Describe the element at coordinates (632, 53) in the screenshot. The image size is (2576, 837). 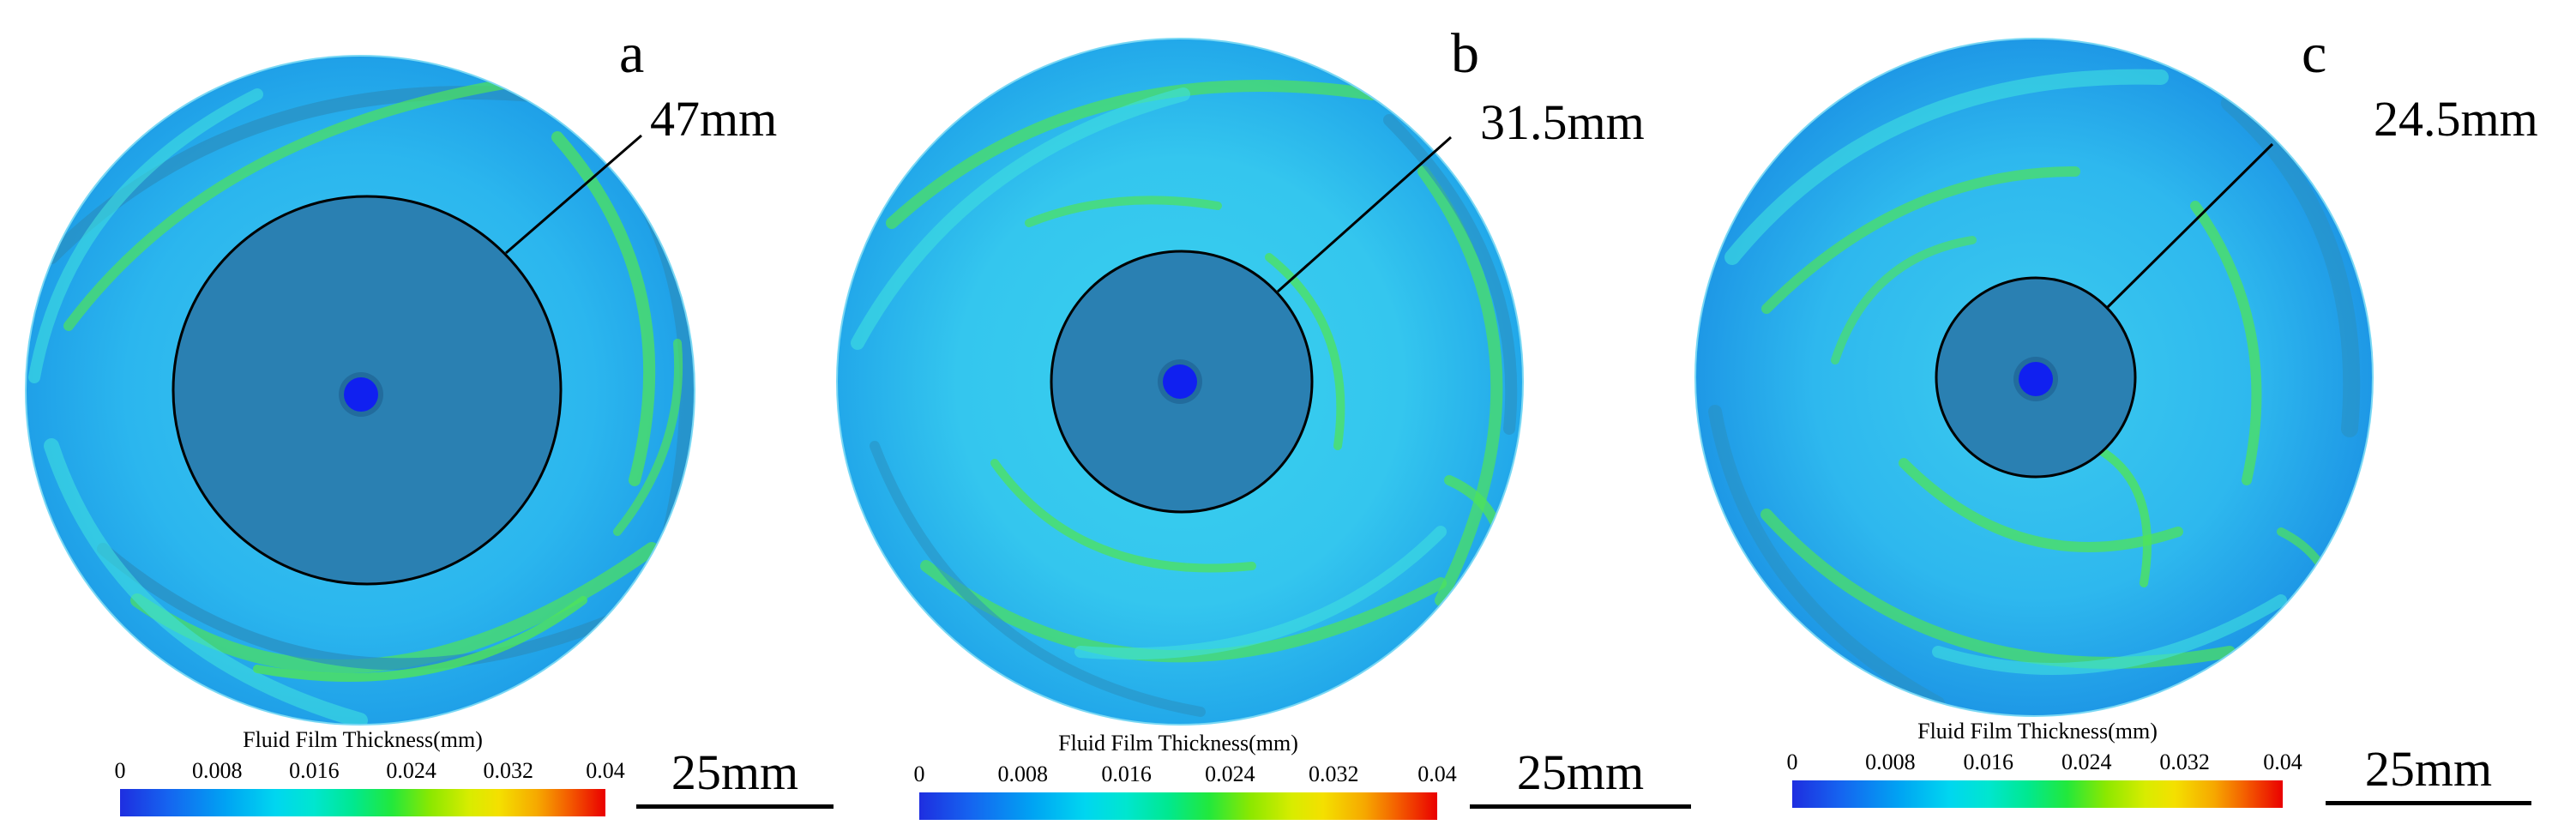
I see `panel-label: a` at that location.